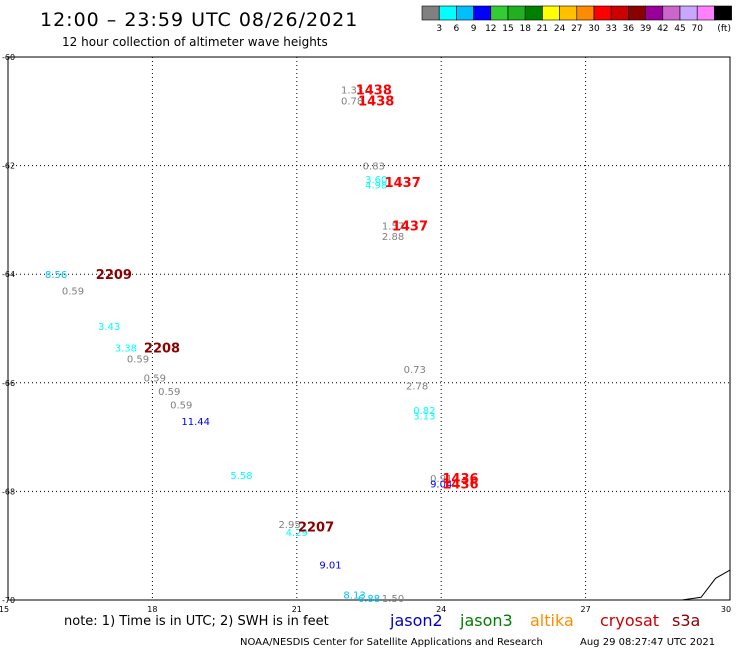 The image size is (740, 650). Describe the element at coordinates (507, 29) in the screenshot. I see `legend-label: 15` at that location.